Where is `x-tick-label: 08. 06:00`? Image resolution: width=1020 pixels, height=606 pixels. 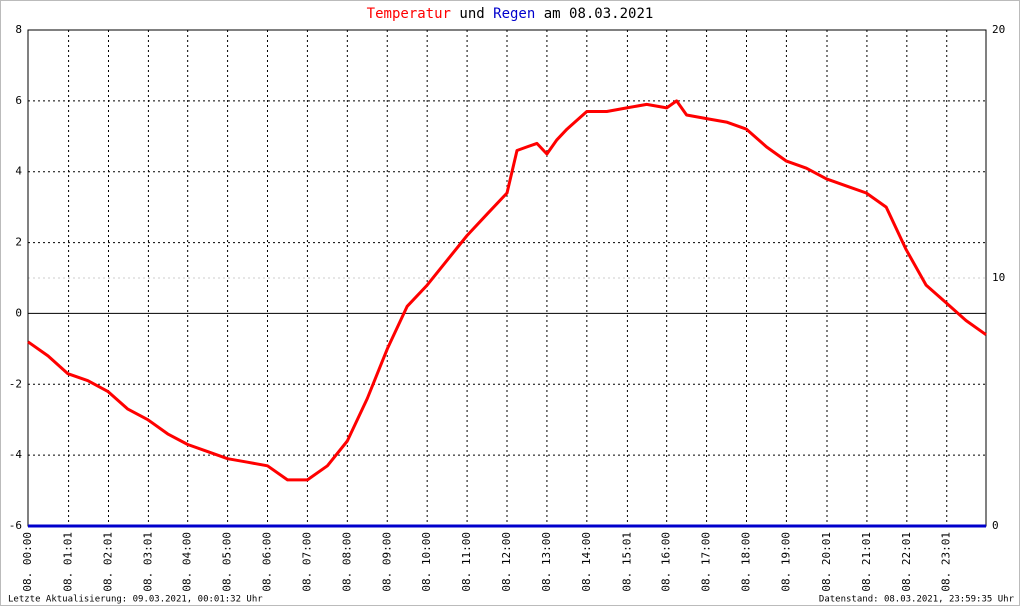 x-tick-label: 08. 06:00 is located at coordinates (267, 562).